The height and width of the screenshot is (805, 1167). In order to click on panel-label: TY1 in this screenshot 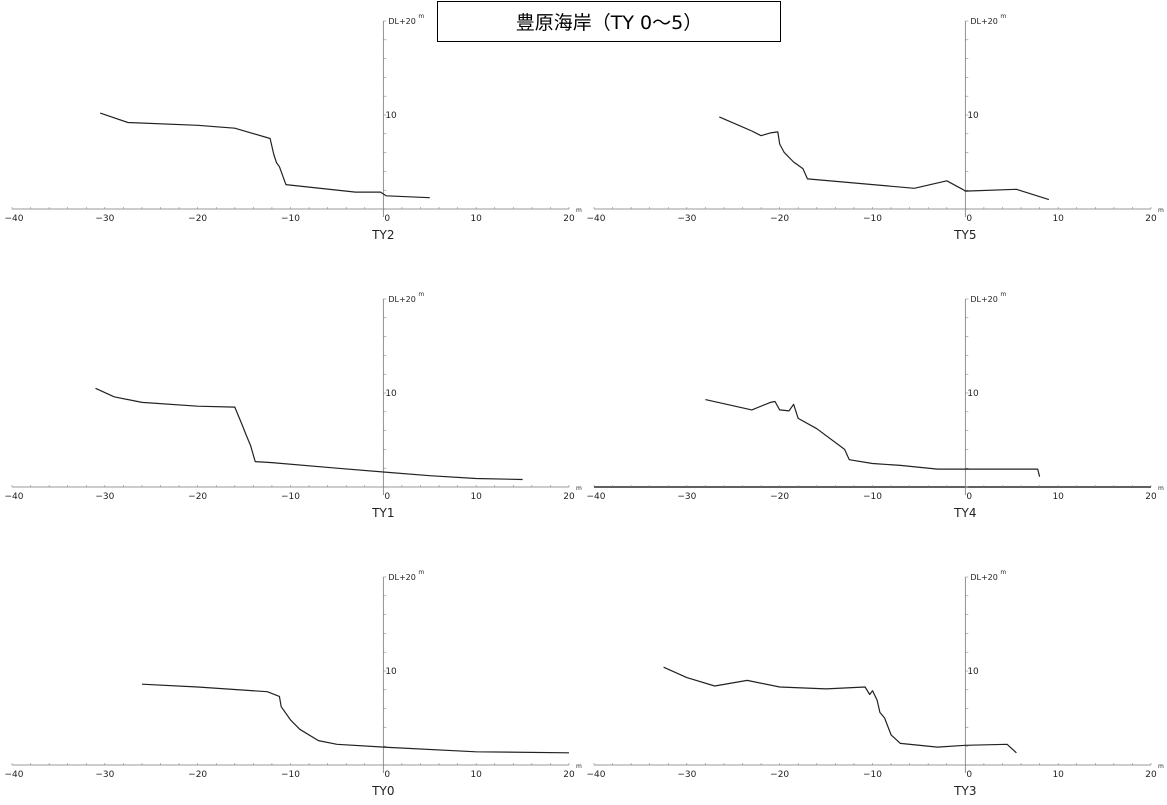, I will do `click(382, 513)`.